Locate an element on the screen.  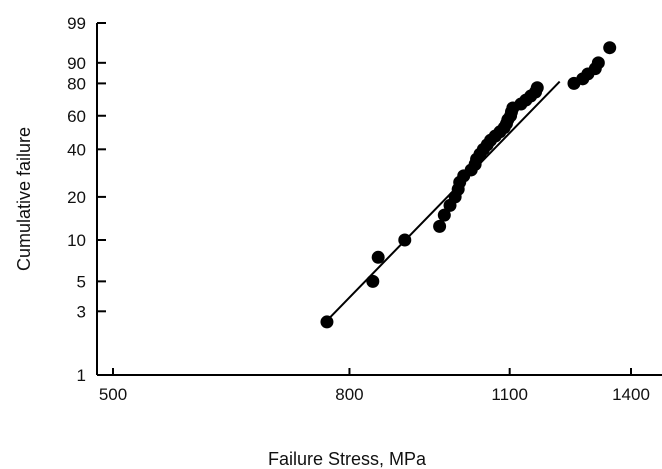
x-axis-title: Failure Stress, MPa is located at coordinates (347, 459).